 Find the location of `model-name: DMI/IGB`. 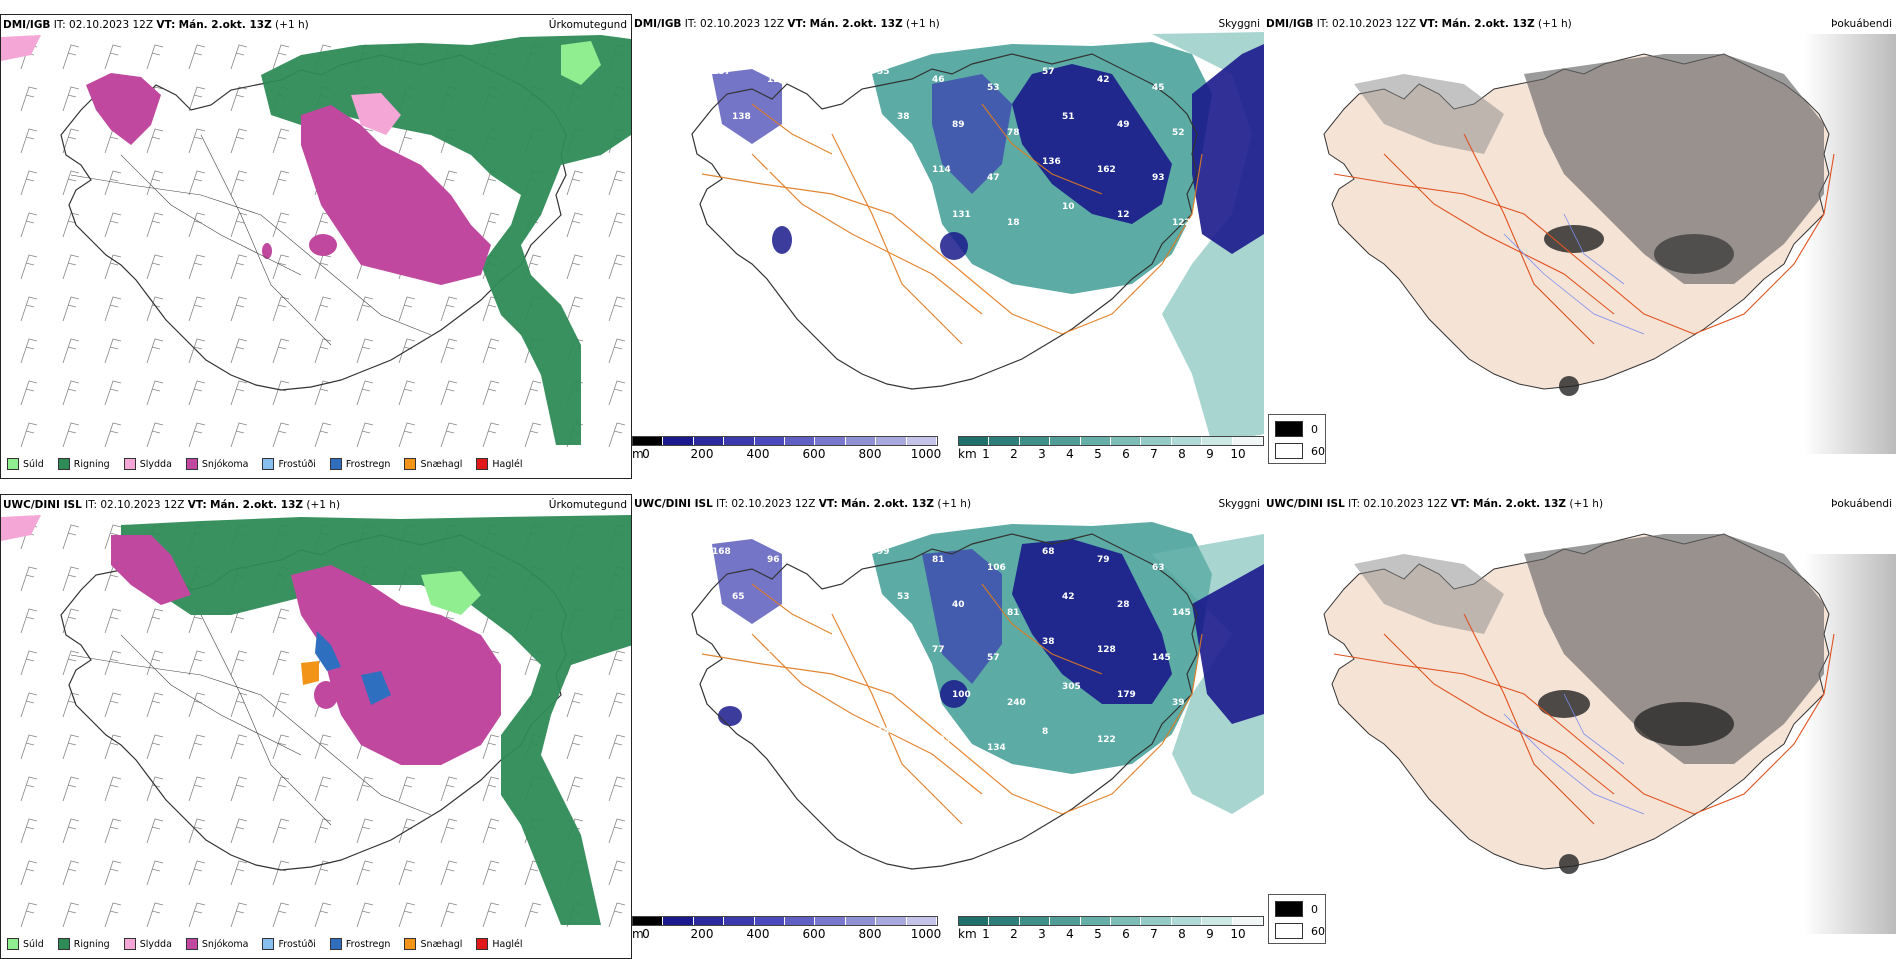

model-name: DMI/IGB is located at coordinates (1290, 24).